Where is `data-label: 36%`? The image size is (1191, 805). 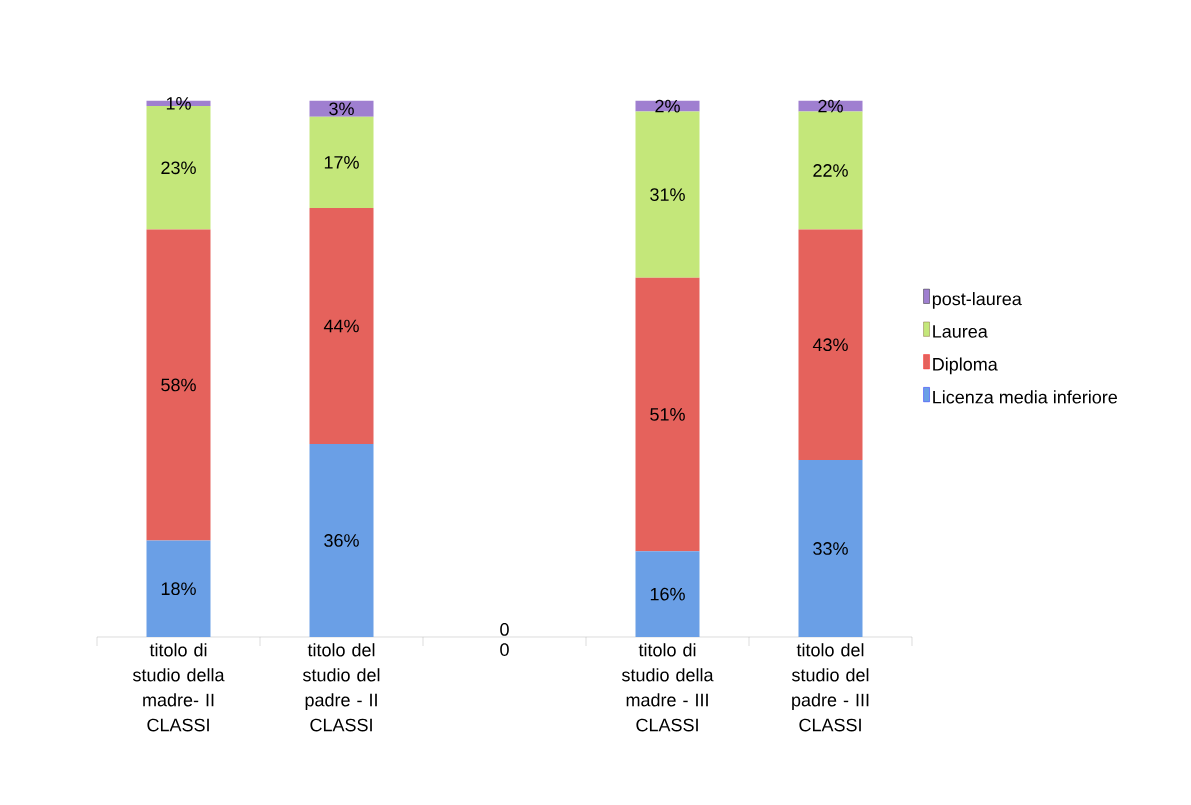
data-label: 36% is located at coordinates (341, 540).